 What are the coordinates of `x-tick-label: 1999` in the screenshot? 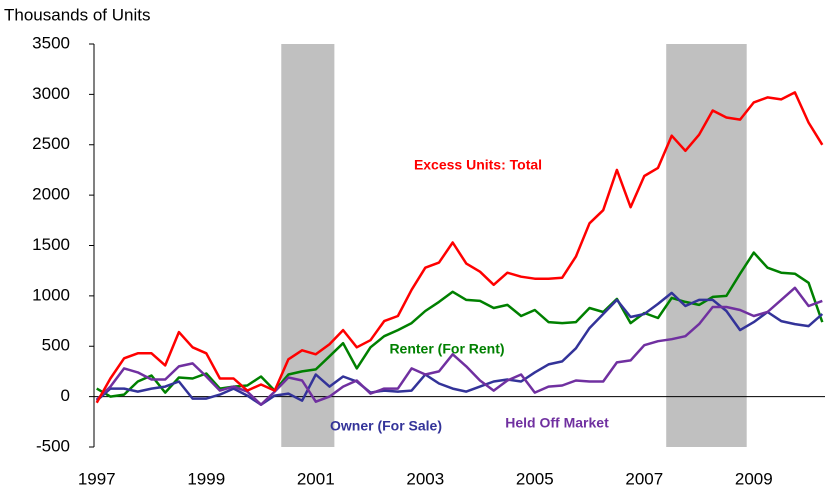 It's located at (206, 478).